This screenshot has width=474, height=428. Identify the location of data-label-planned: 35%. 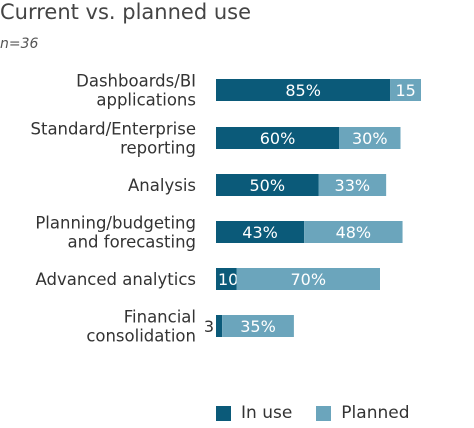
(258, 326).